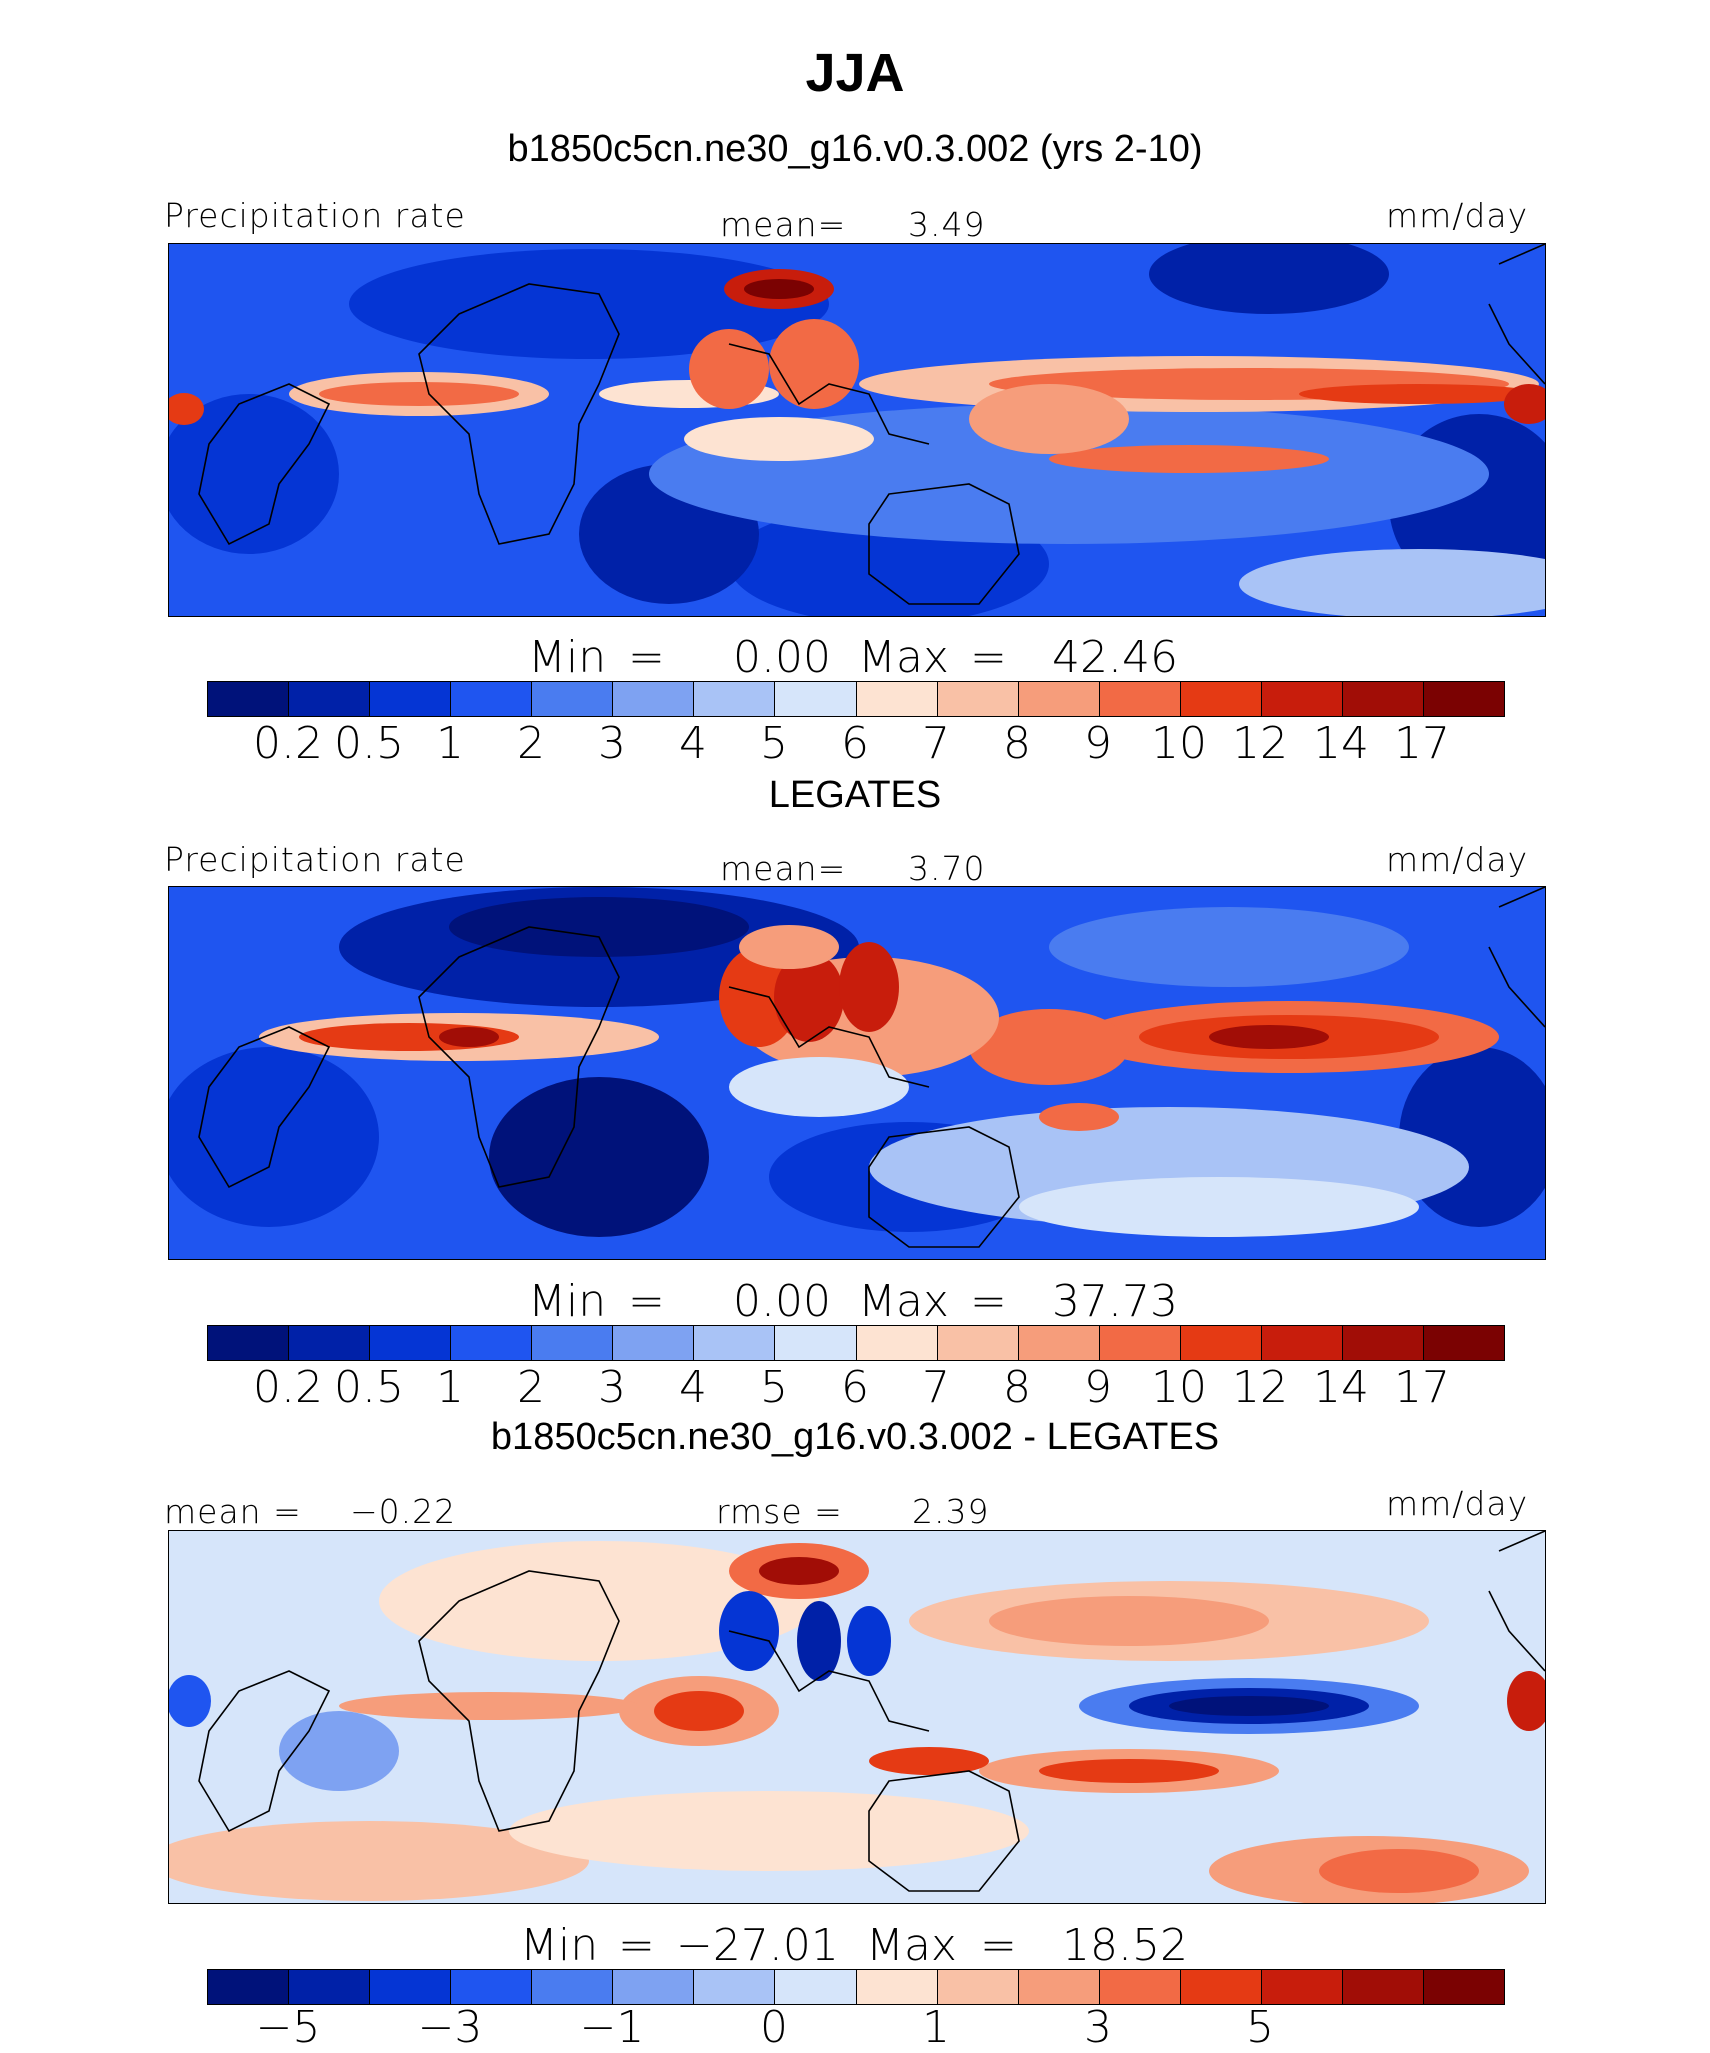  What do you see at coordinates (998, 1945) in the screenshot?
I see `panel-3-max-eq: =` at bounding box center [998, 1945].